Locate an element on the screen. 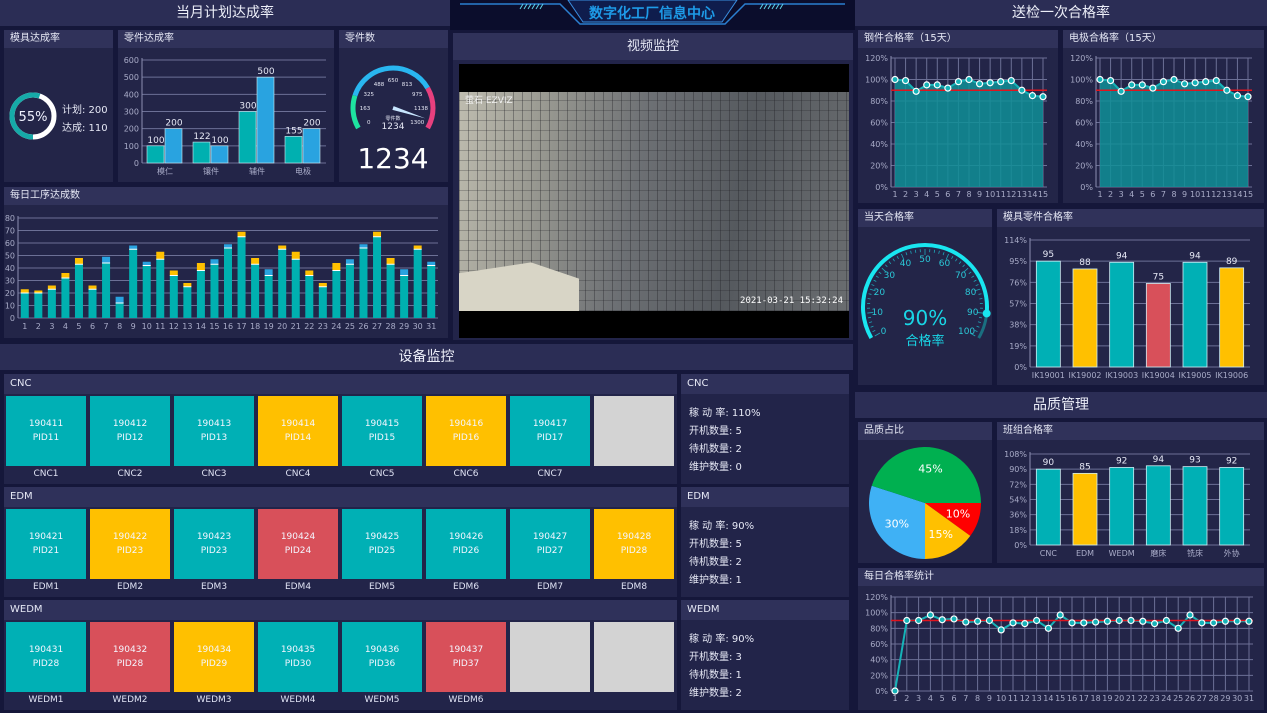 The height and width of the screenshot is (713, 1267). machine-tile: 190423 PID23 is located at coordinates (214, 544).